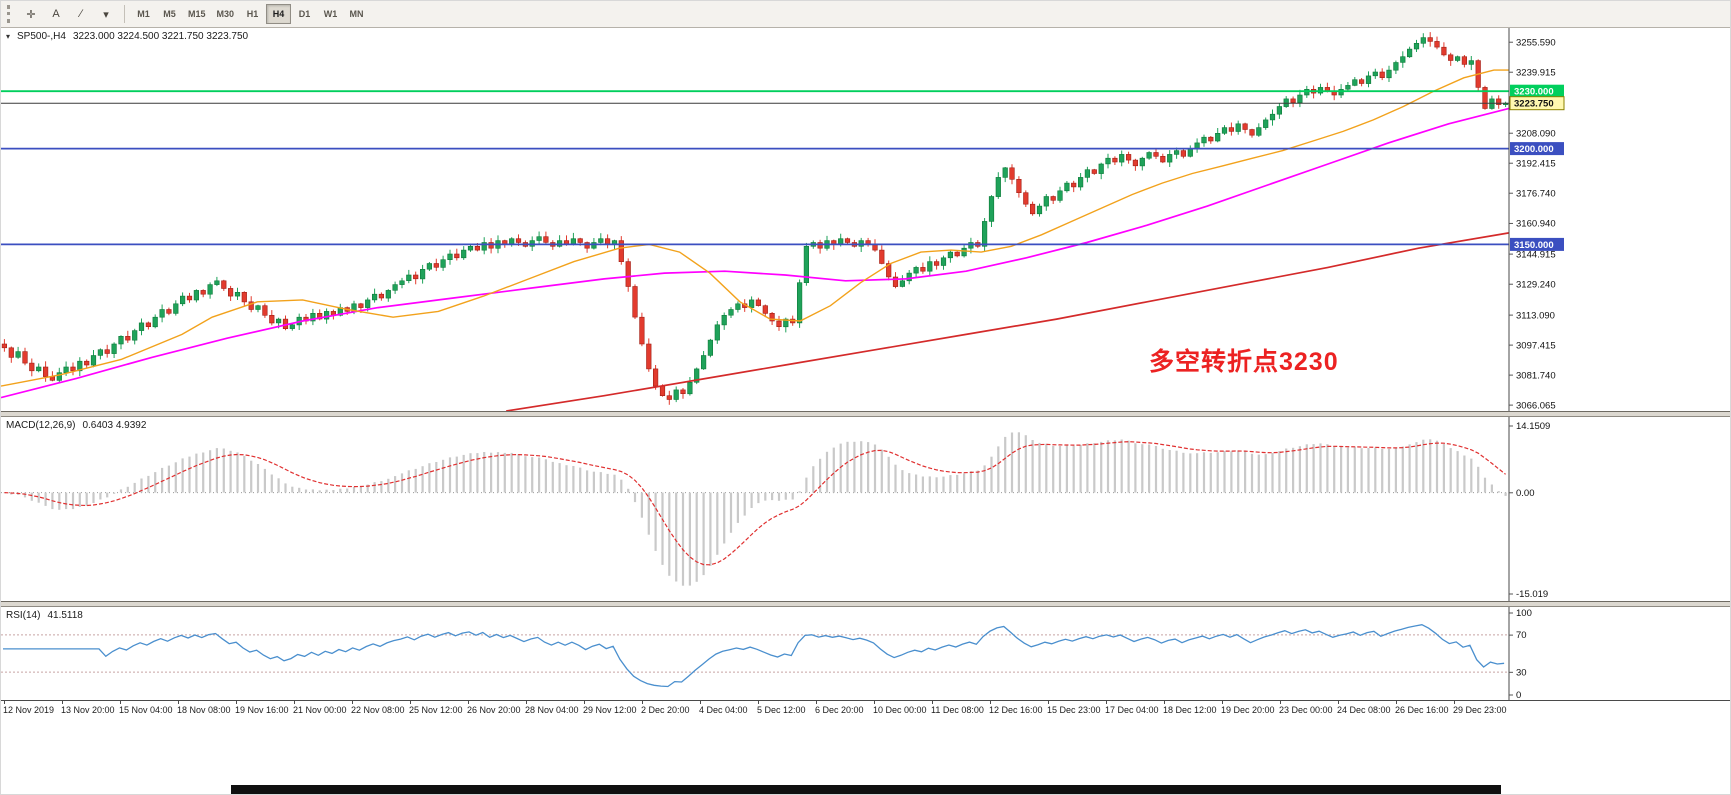 This screenshot has width=1731, height=795. Describe the element at coordinates (494, 710) in the screenshot. I see `time-axis-label: 26 Nov 20:00` at that location.